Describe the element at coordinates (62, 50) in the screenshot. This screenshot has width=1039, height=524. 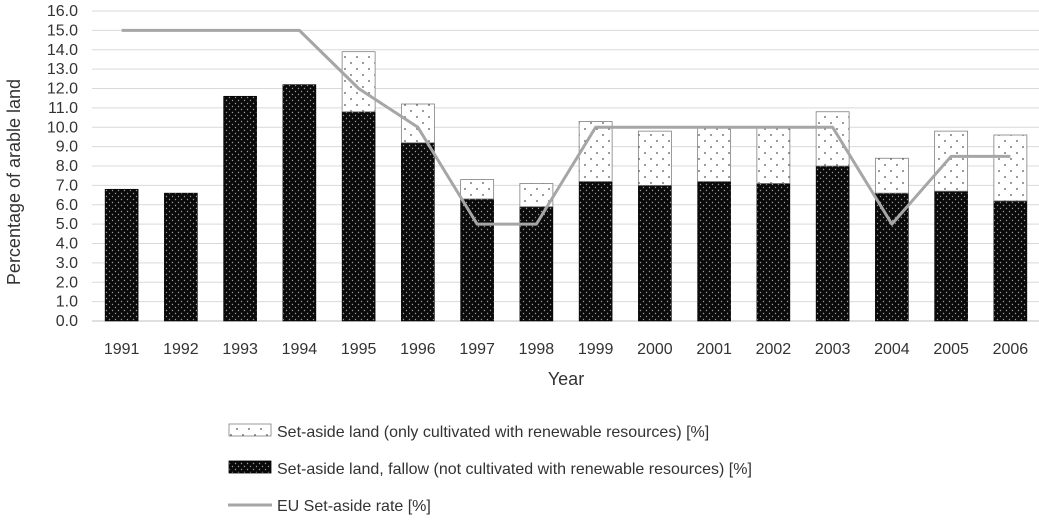
I see `y-tick-label: 14.0` at that location.